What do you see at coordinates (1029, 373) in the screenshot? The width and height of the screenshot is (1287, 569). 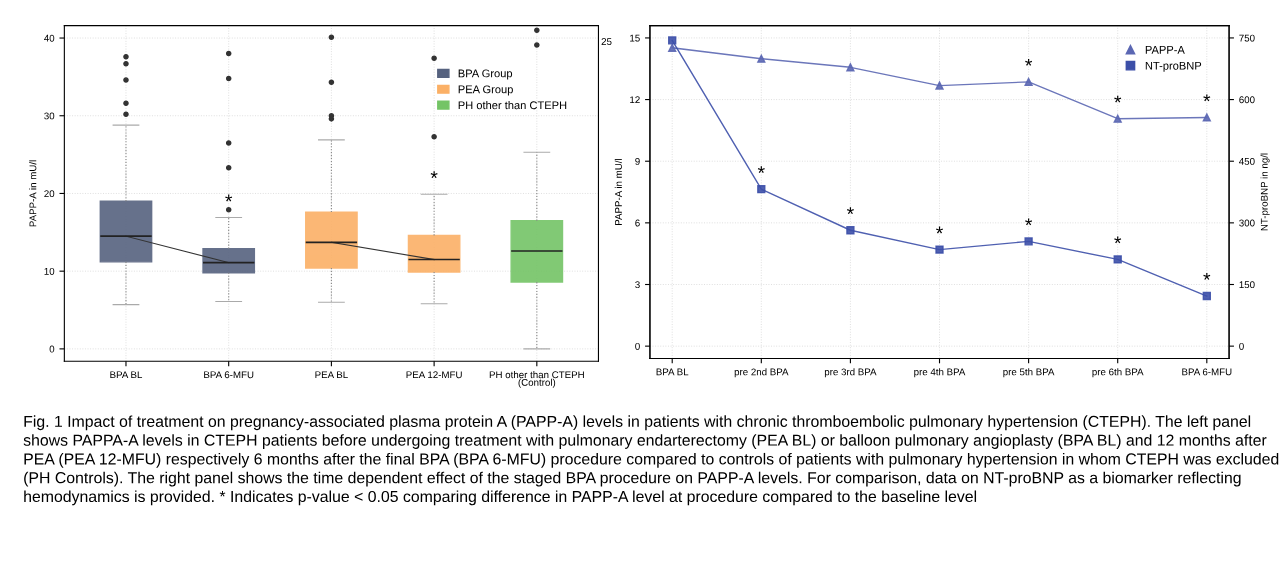 I see `x-tick-label: pre 5th BPA` at bounding box center [1029, 373].